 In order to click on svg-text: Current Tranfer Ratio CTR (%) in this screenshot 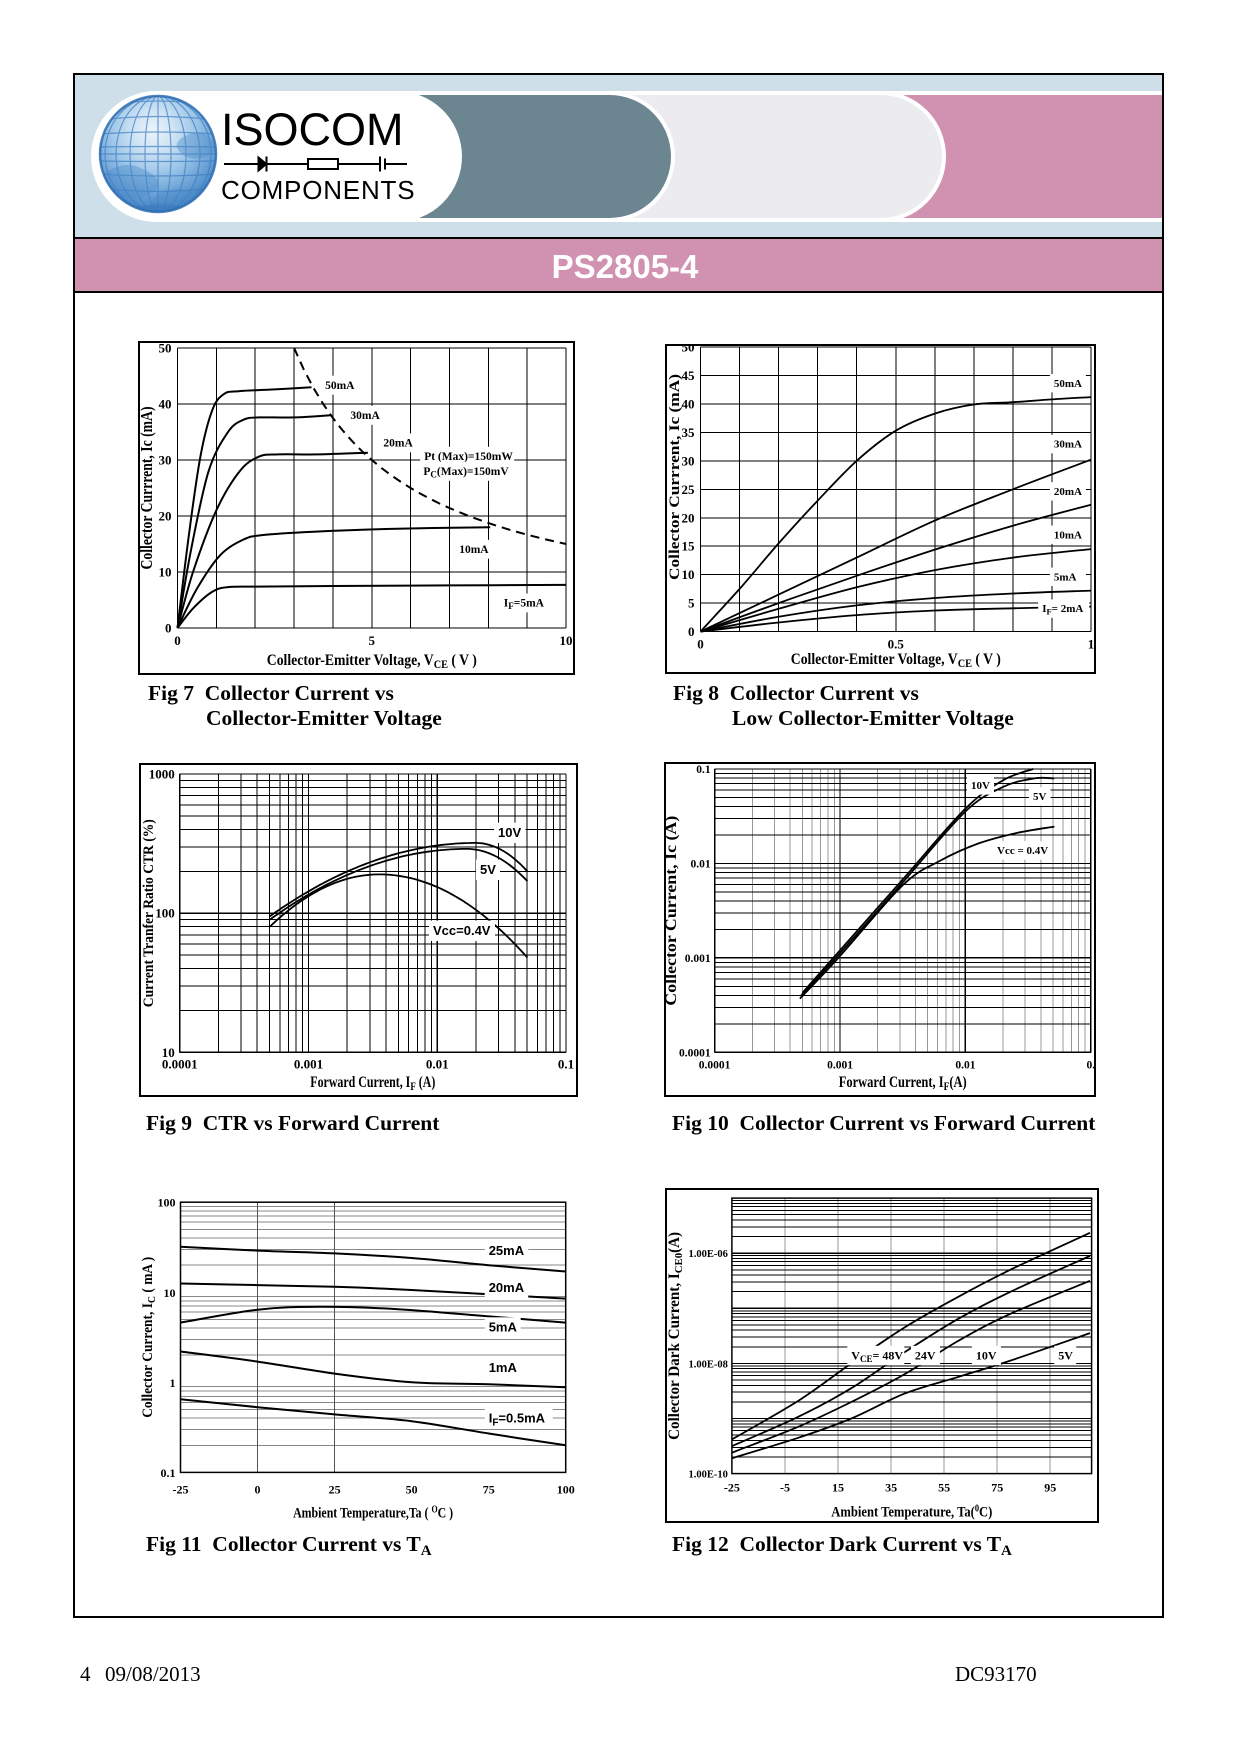, I will do `click(149, 913)`.